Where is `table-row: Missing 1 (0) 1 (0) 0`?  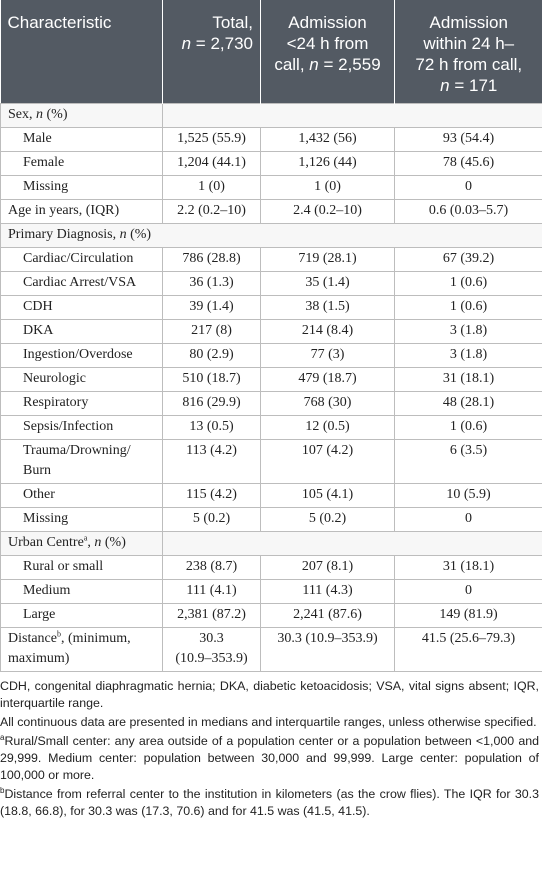 table-row: Missing 1 (0) 1 (0) 0 is located at coordinates (271, 187).